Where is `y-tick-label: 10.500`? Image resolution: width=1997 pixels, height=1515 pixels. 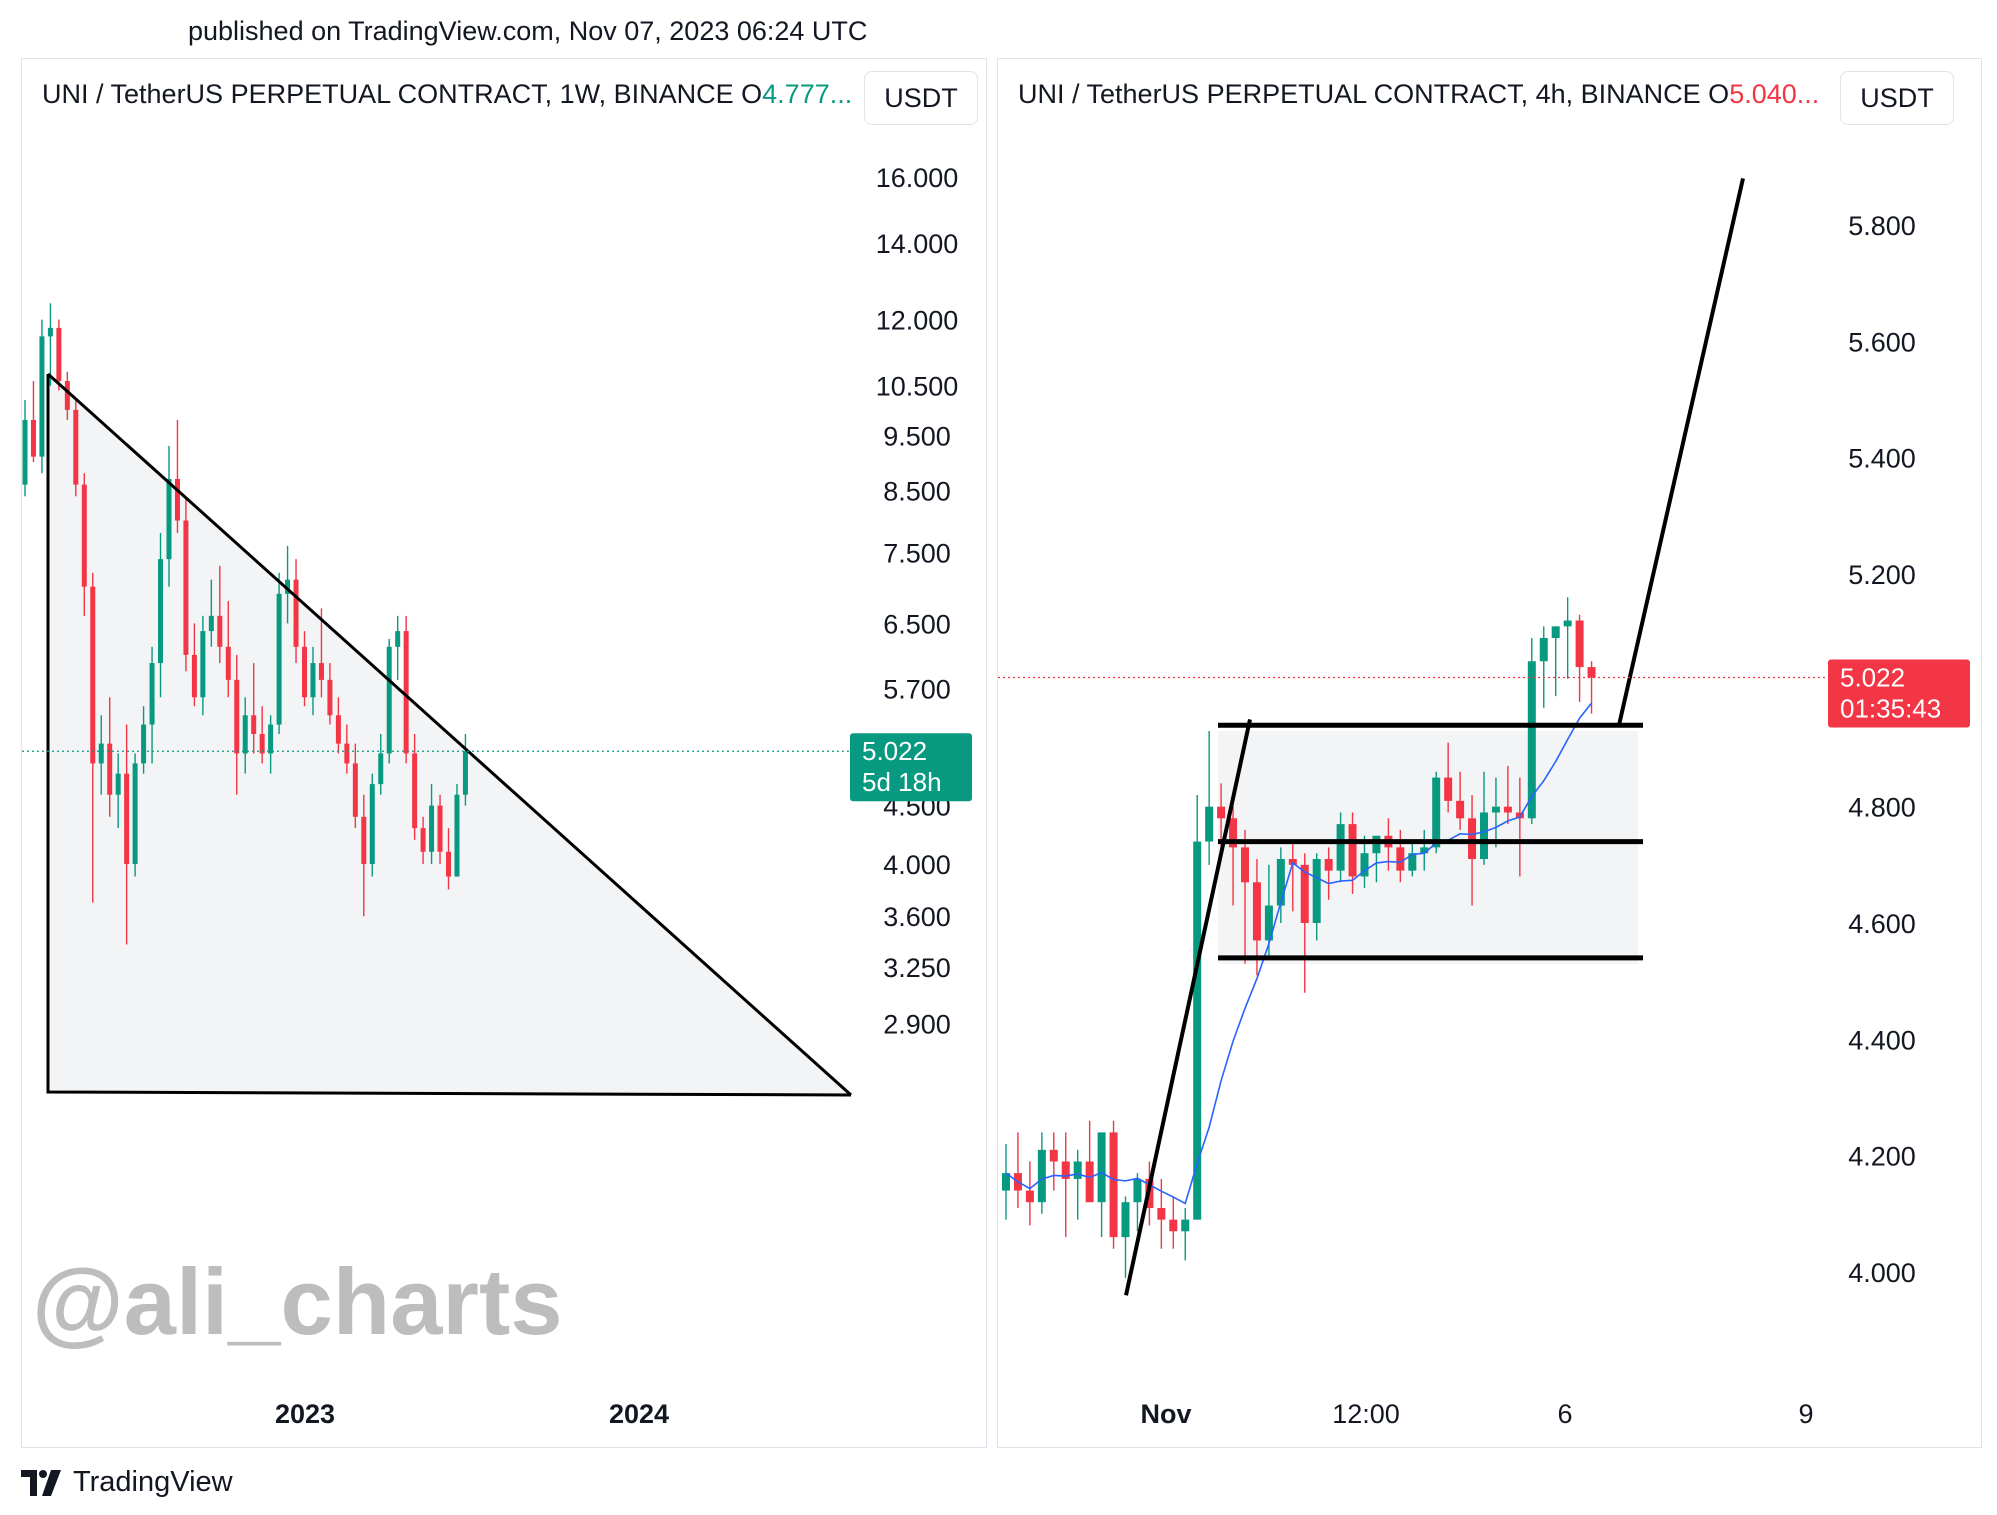
y-tick-label: 10.500 is located at coordinates (917, 387).